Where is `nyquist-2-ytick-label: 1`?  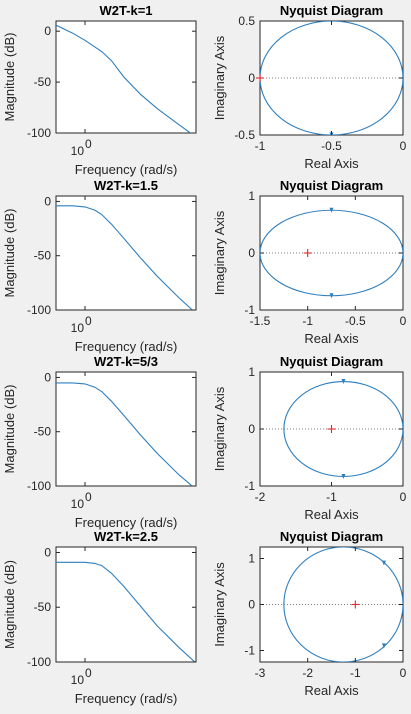
nyquist-2-ytick-label: 1 is located at coordinates (251, 196).